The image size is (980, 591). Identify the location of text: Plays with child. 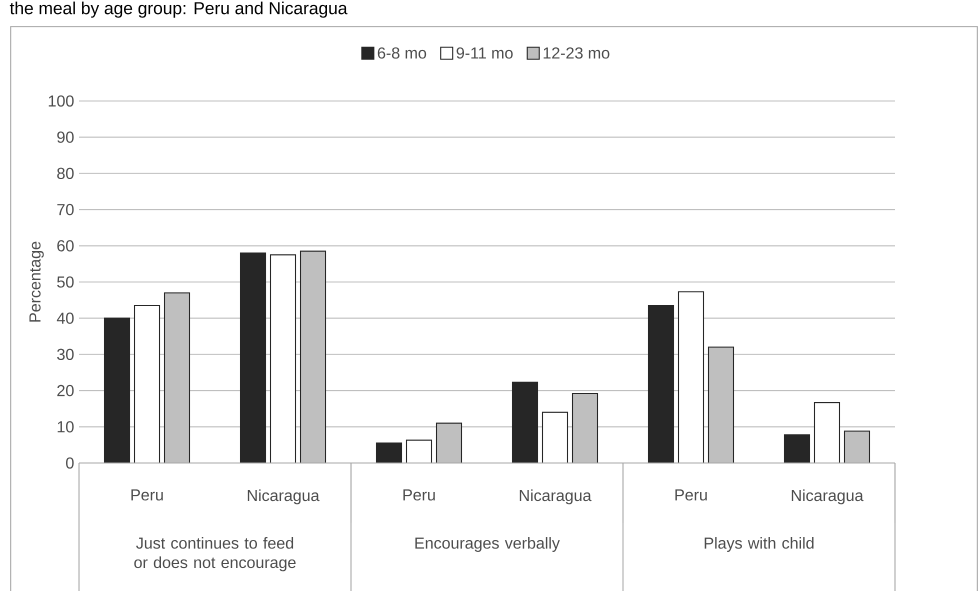
(759, 544).